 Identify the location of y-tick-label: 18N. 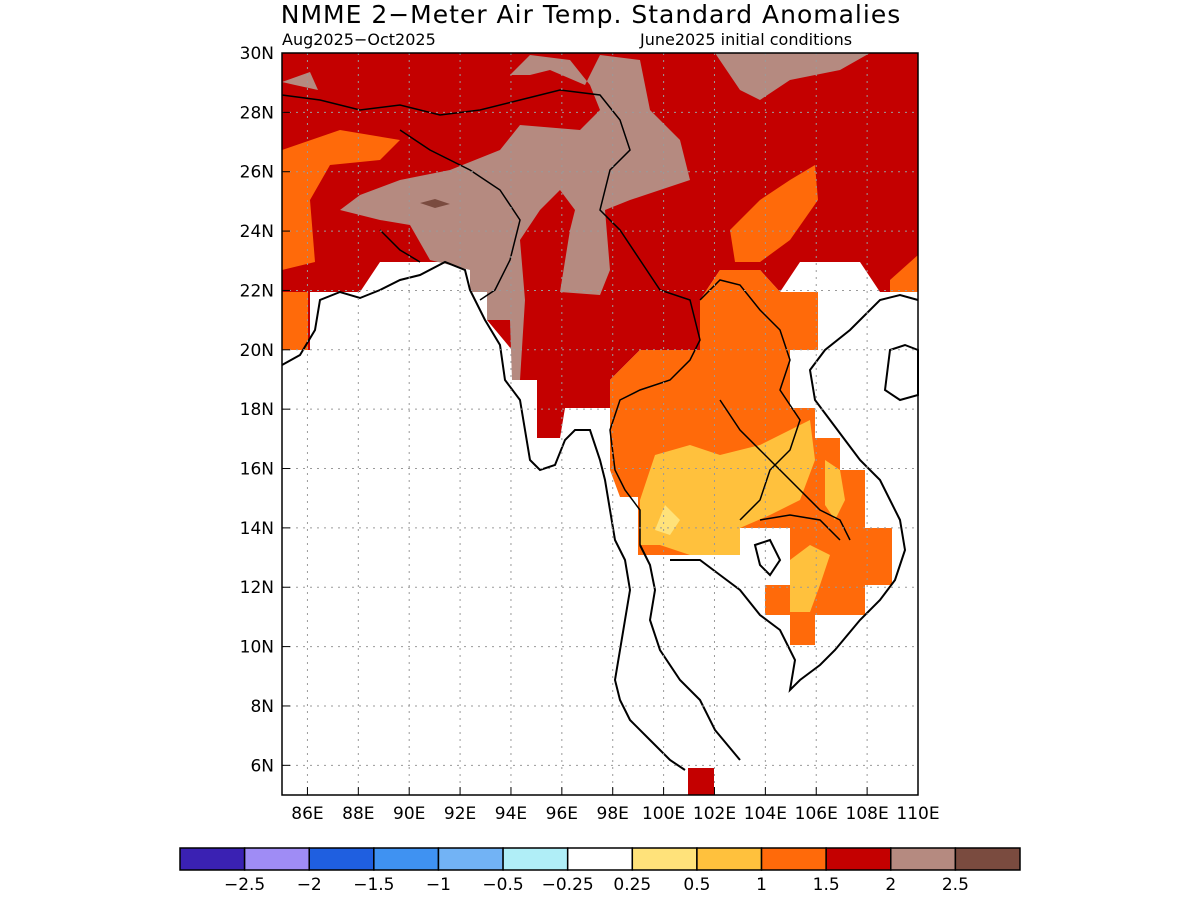
(257, 410).